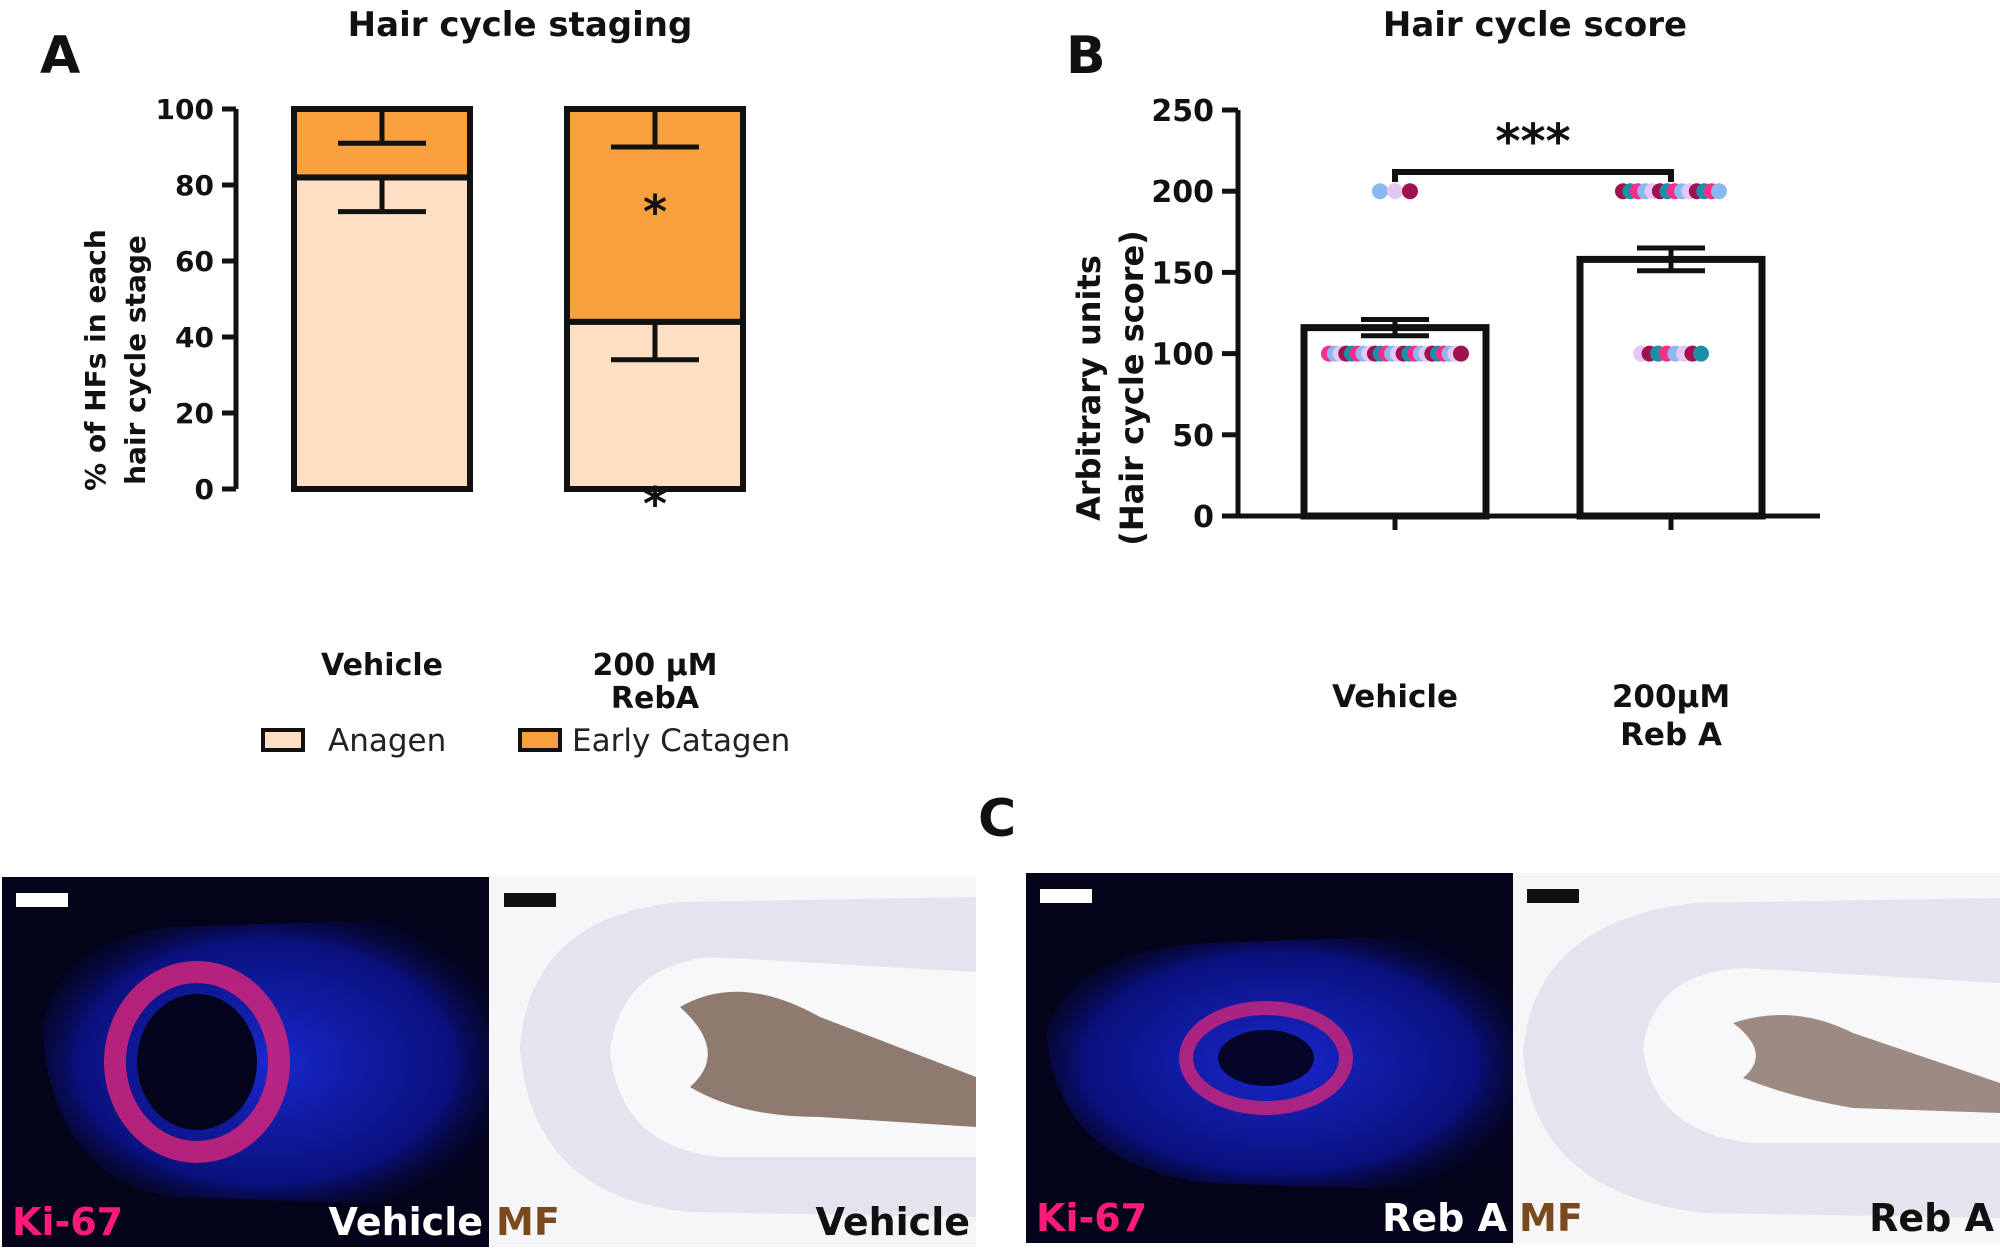 Image resolution: width=2000 pixels, height=1259 pixels. Describe the element at coordinates (194, 413) in the screenshot. I see `y-tick-label: 20` at that location.